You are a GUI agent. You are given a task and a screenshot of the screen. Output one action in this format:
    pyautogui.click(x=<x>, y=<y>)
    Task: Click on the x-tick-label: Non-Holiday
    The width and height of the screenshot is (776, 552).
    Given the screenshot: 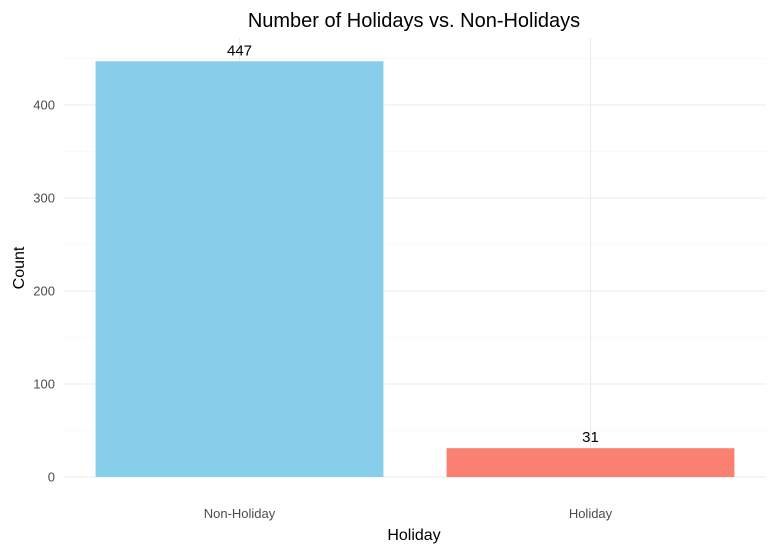 What is the action you would take?
    pyautogui.click(x=240, y=513)
    